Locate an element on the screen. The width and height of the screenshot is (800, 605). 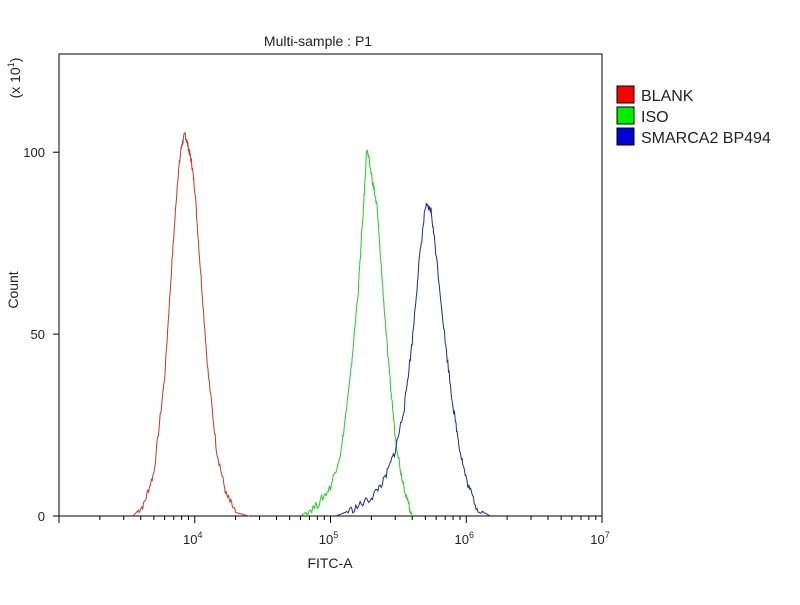
x-tick-exp: 5 is located at coordinates (335, 535).